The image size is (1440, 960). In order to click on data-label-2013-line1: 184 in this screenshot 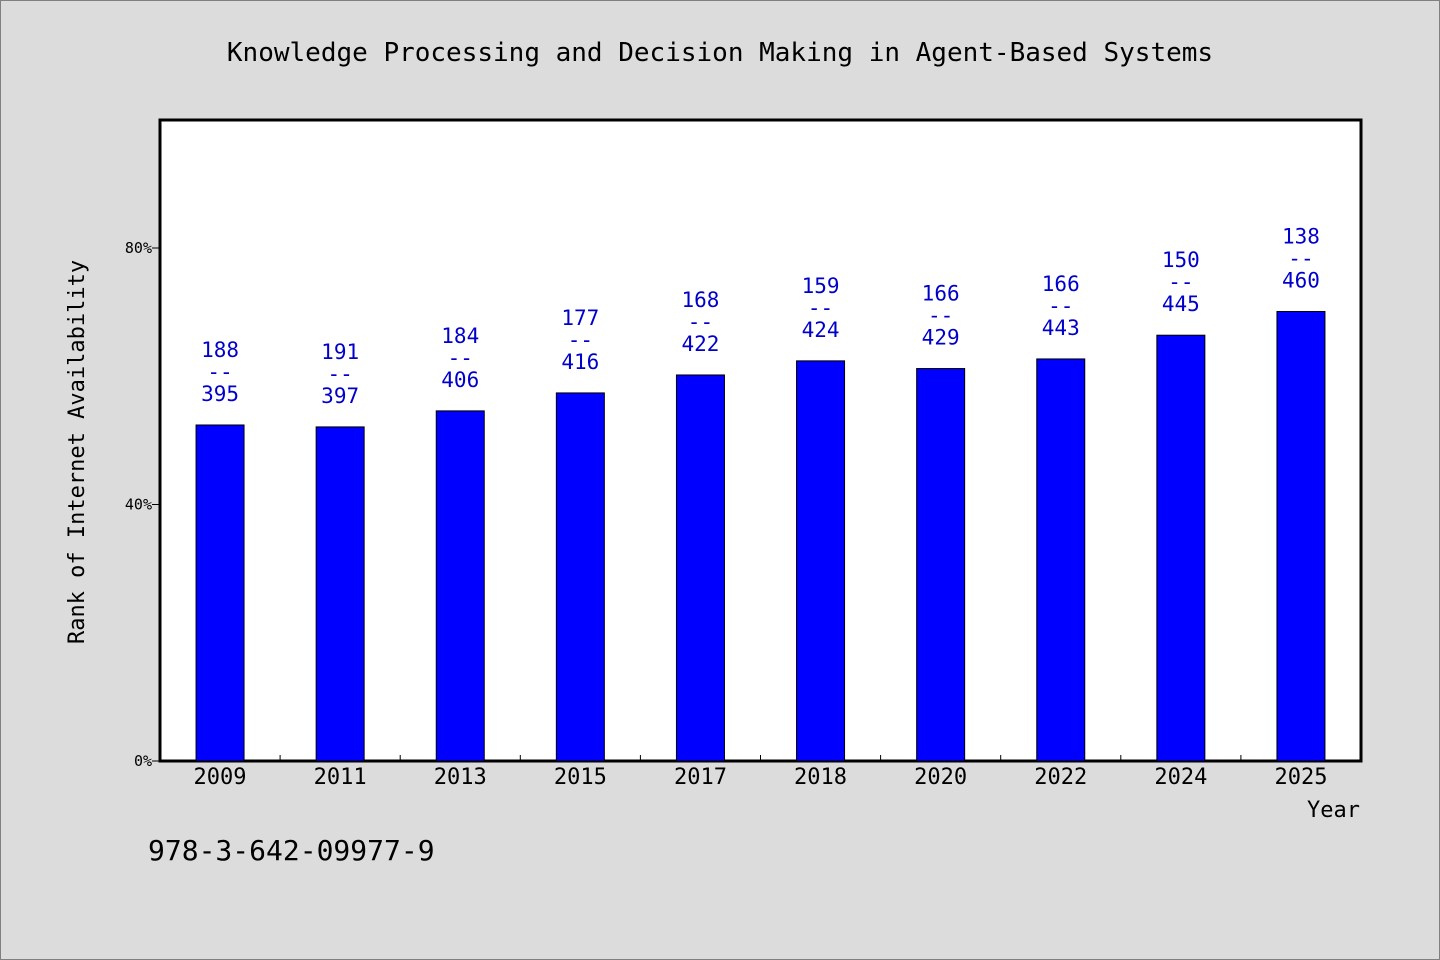, I will do `click(460, 336)`.